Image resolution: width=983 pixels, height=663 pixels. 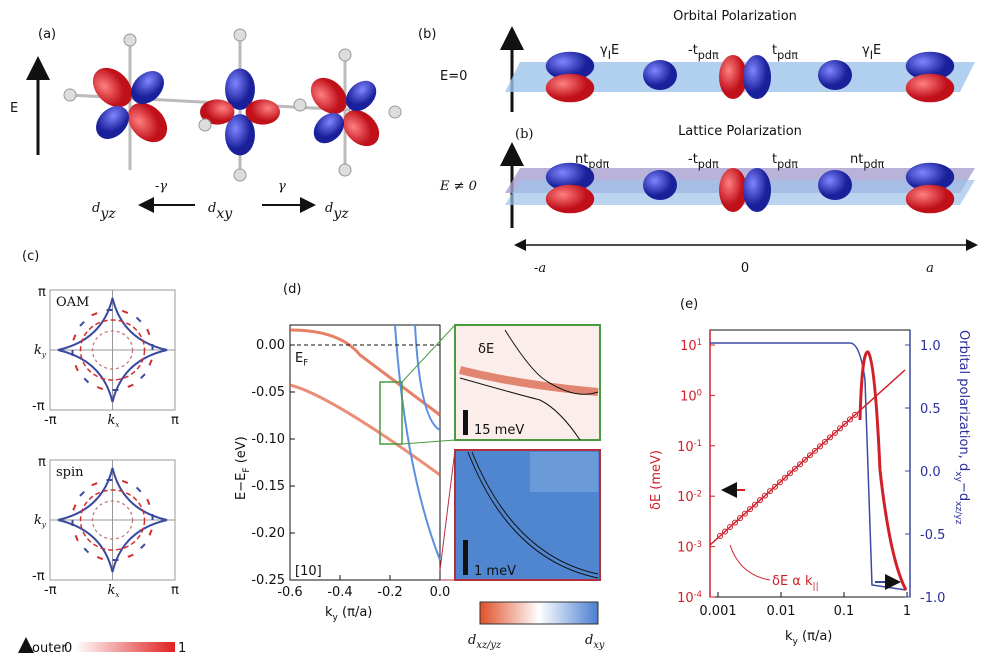 I want to click on colorbar-label-main: d, so click(x=472, y=640).